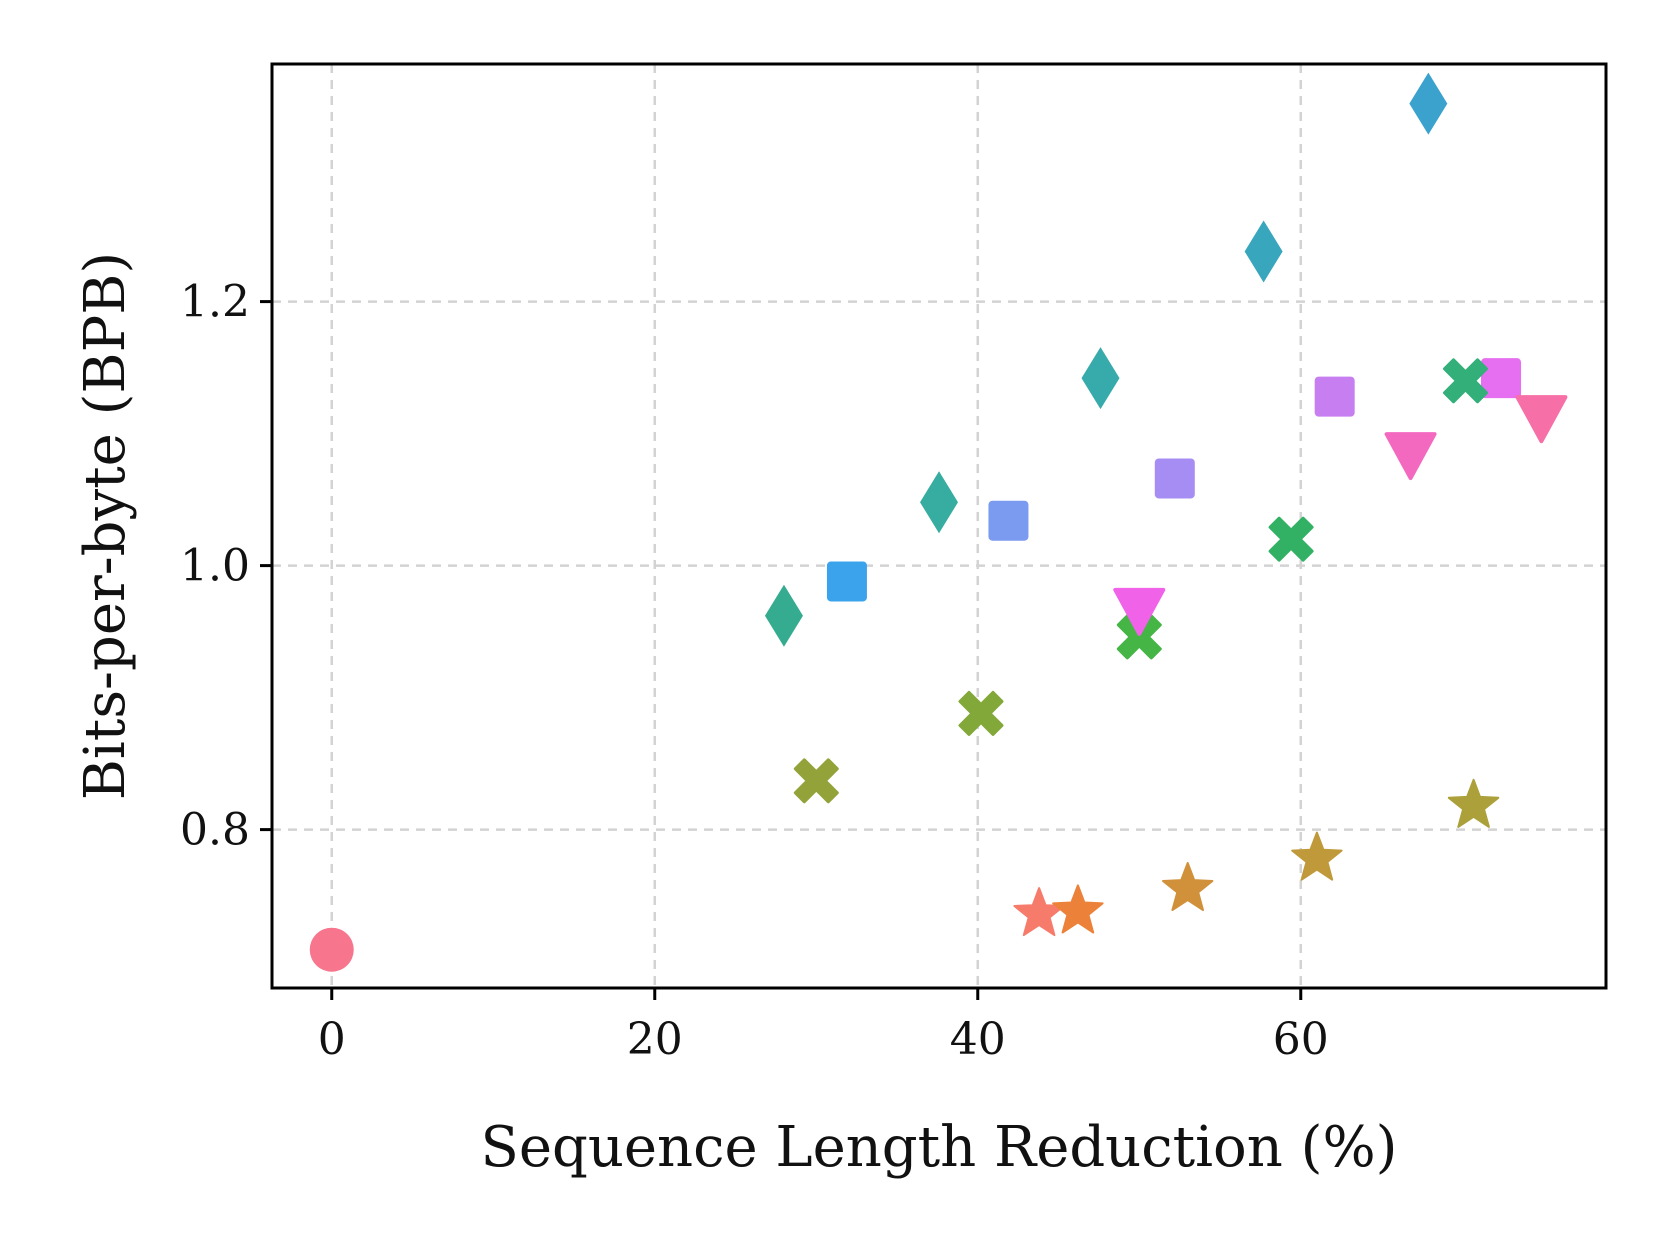  I want to click on y-tick-label: 0.8, so click(215, 830).